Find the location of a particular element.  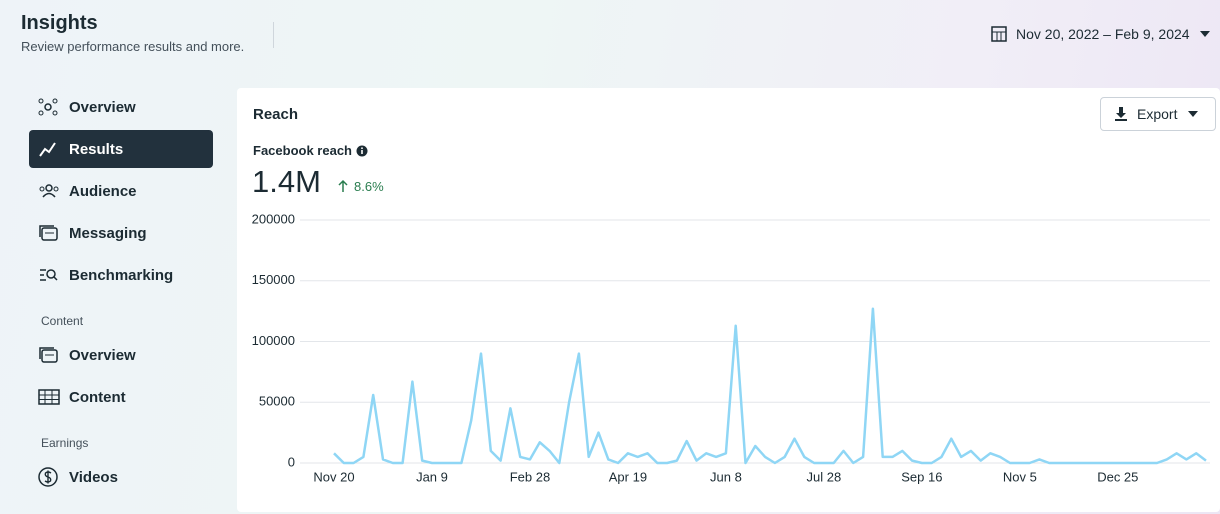

nav-item: Audience is located at coordinates (121, 191).